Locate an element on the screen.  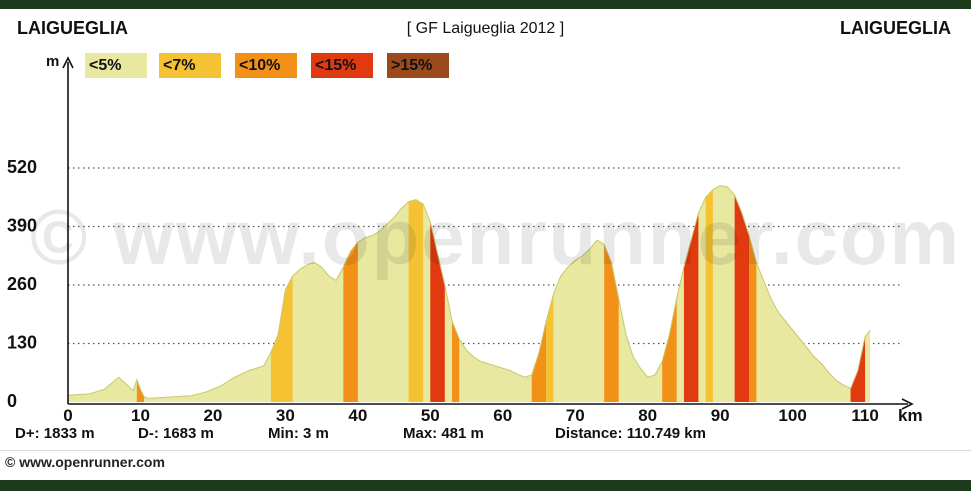
stat-distance: Distance: 110.749 km is located at coordinates (630, 433).